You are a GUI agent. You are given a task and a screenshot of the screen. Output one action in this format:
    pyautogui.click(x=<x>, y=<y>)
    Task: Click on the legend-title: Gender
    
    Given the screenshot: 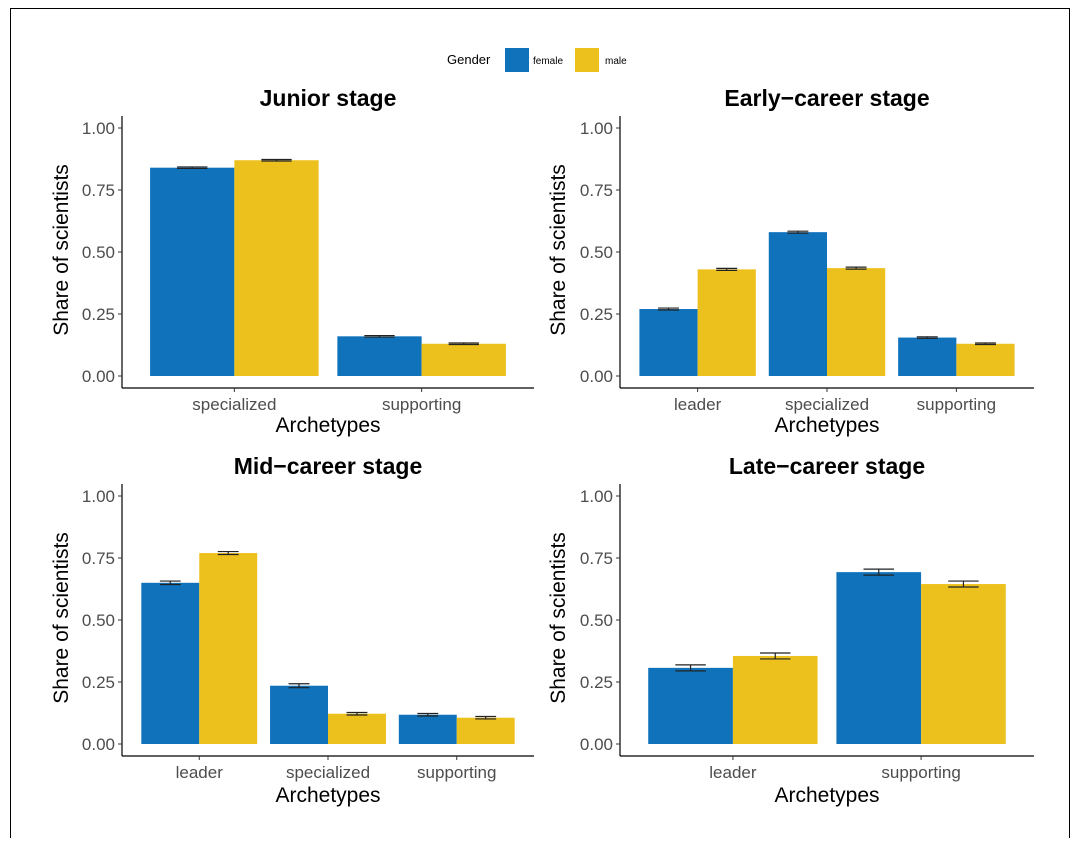 What is the action you would take?
    pyautogui.click(x=469, y=59)
    